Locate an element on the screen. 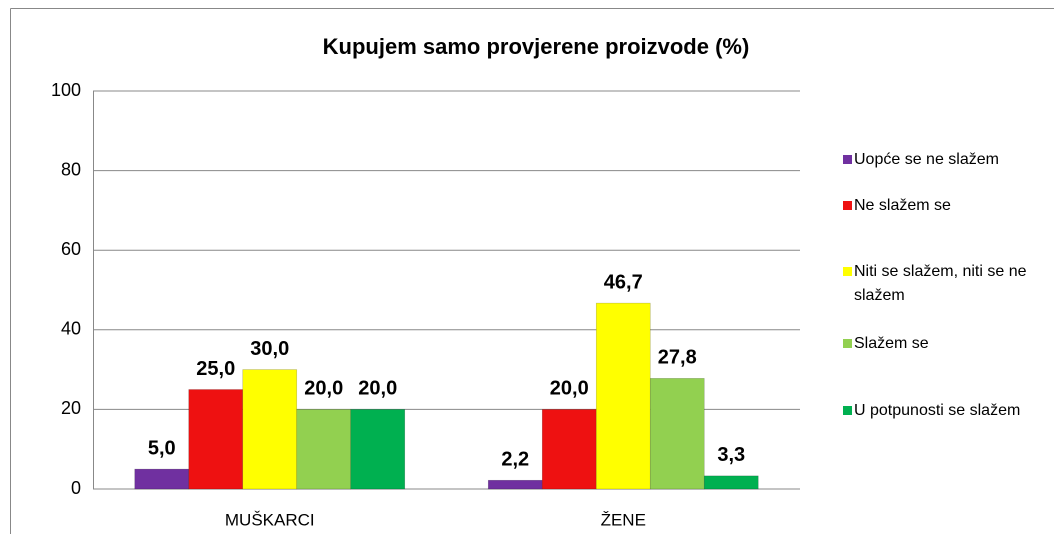  y-tick-label: 20 is located at coordinates (71, 408).